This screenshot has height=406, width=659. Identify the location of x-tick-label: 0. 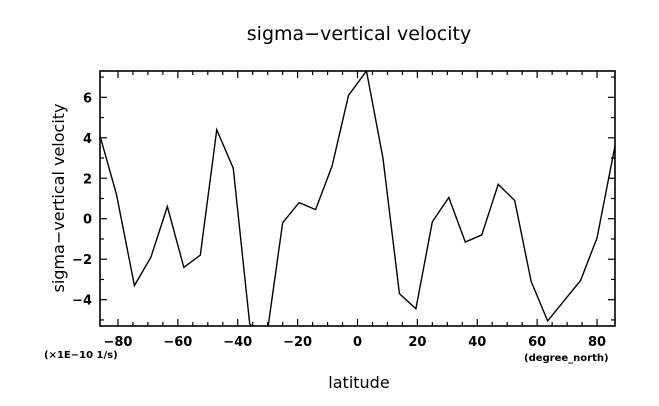
(357, 342).